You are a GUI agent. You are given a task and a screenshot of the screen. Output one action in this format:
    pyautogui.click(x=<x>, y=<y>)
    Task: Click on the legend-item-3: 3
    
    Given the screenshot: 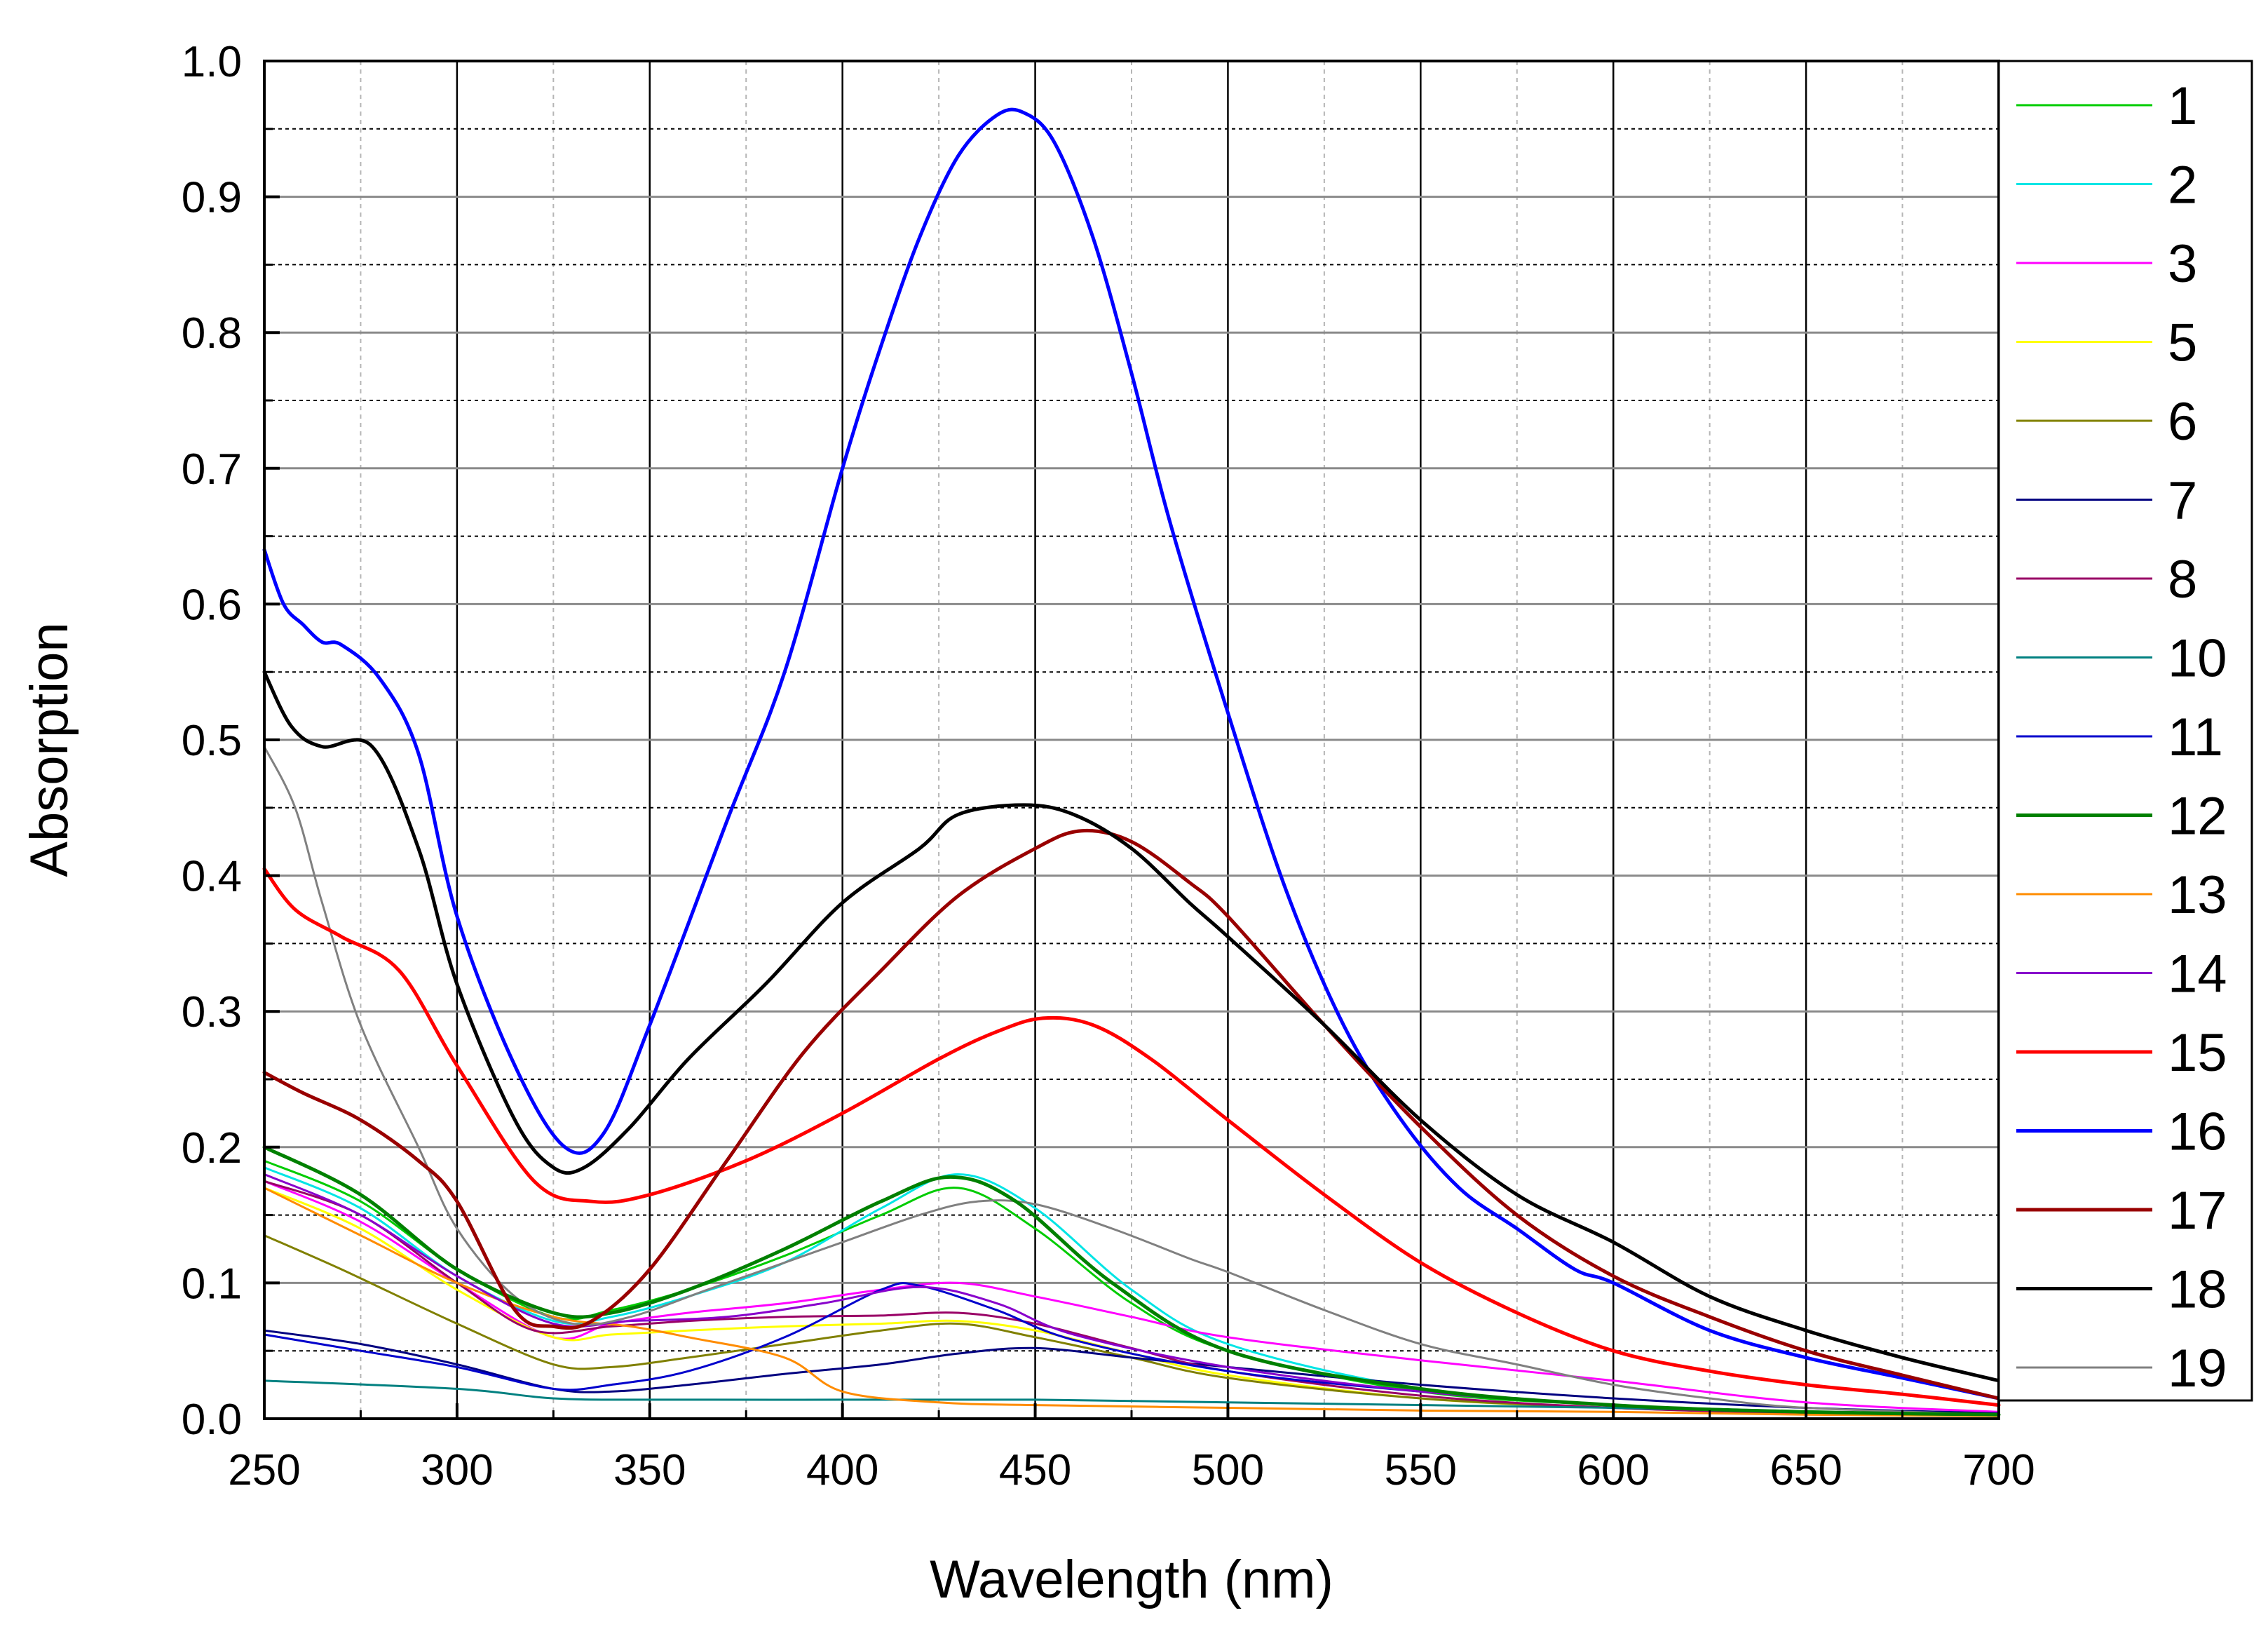 What is the action you would take?
    pyautogui.click(x=2106, y=264)
    